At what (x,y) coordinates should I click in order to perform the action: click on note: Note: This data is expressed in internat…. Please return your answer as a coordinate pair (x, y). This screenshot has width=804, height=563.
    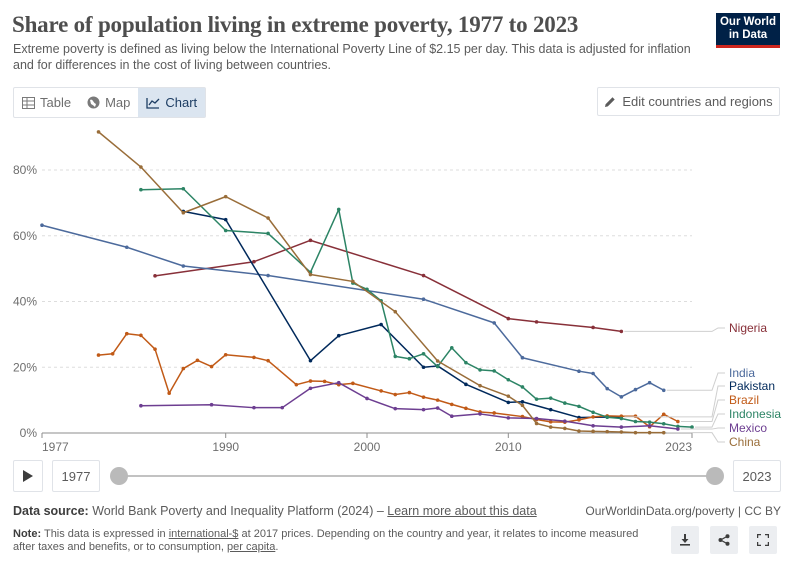
    Looking at the image, I should click on (333, 541).